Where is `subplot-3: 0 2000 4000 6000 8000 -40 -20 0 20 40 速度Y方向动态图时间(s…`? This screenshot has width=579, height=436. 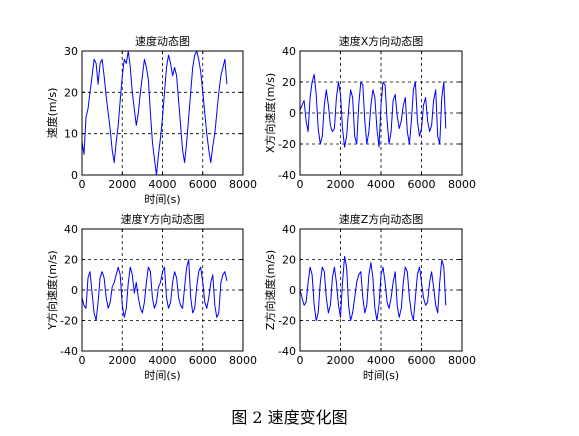
subplot-3: 0 2000 4000 6000 8000 -40 -20 0 20 40 速度Y方向动态图时间(s… is located at coordinates (151, 297).